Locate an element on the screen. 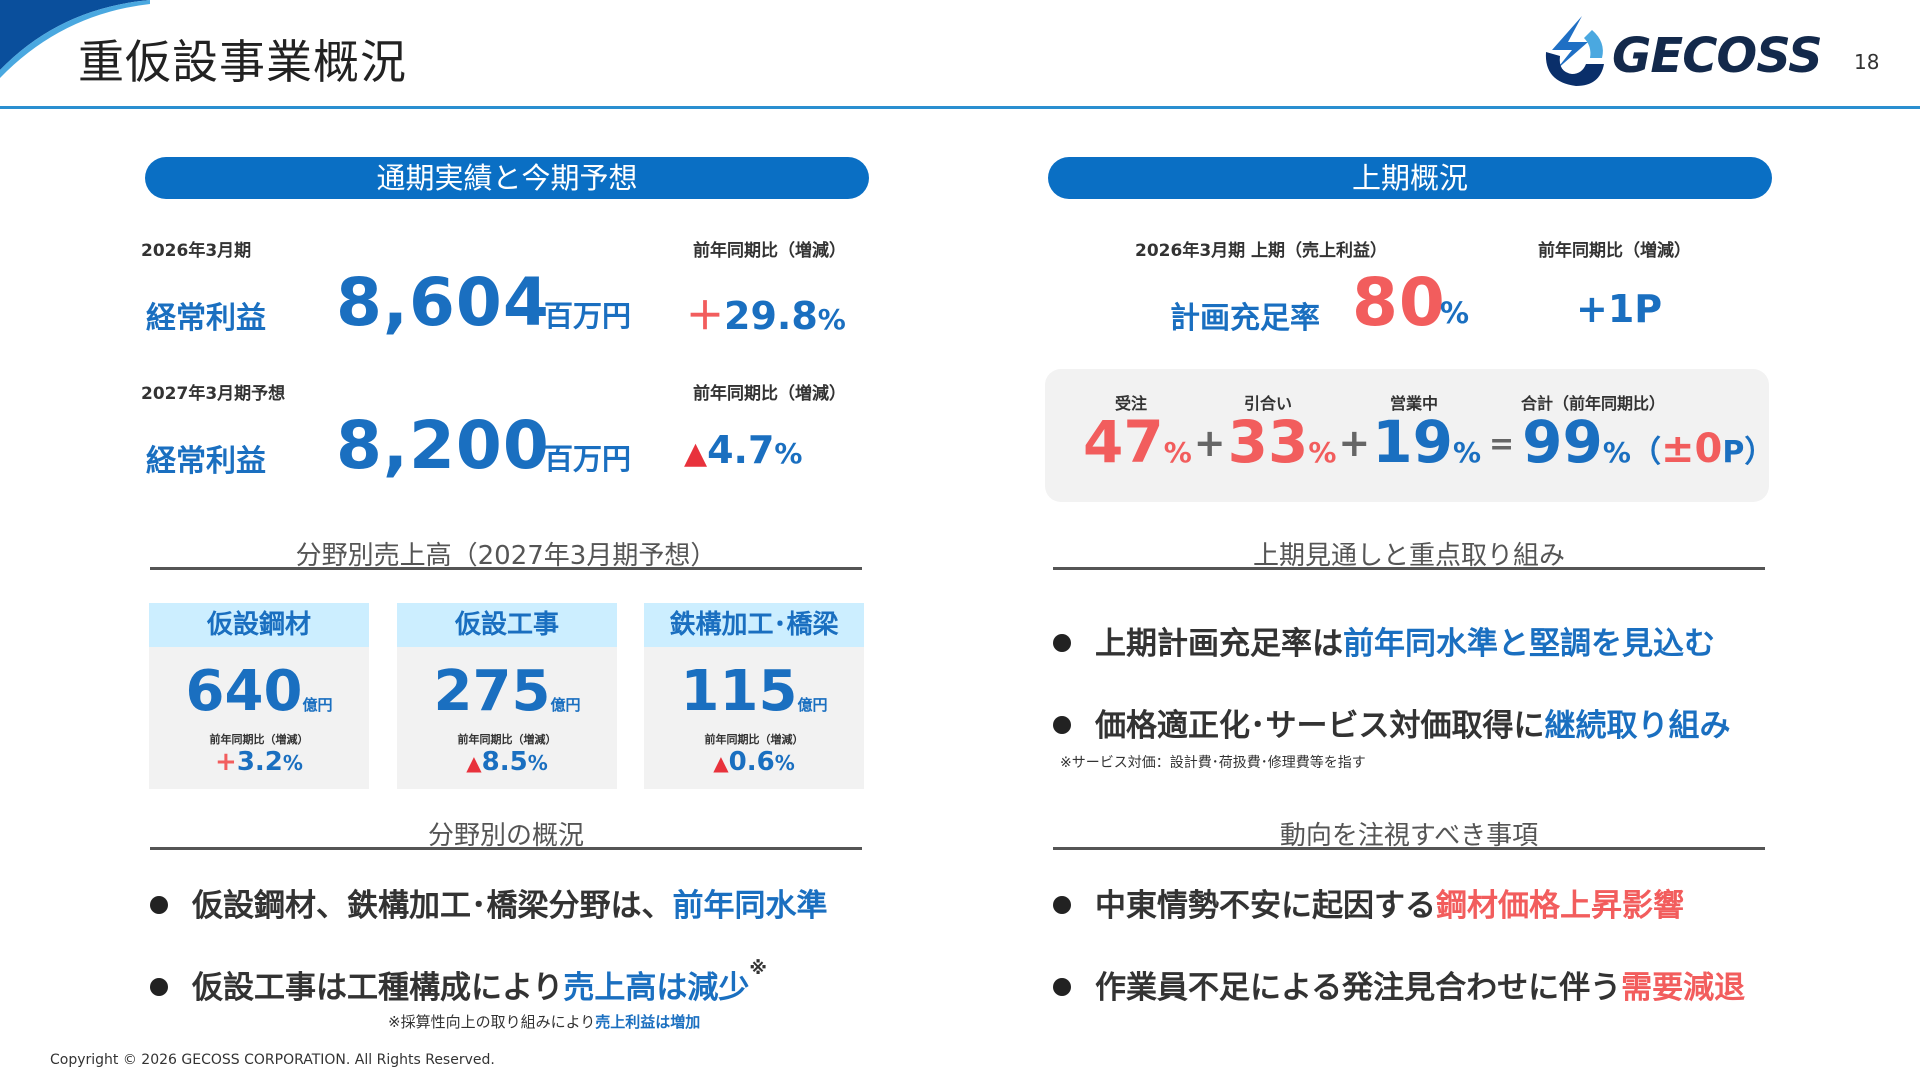  plan-fulfillment-value: 80 is located at coordinates (1399, 302).